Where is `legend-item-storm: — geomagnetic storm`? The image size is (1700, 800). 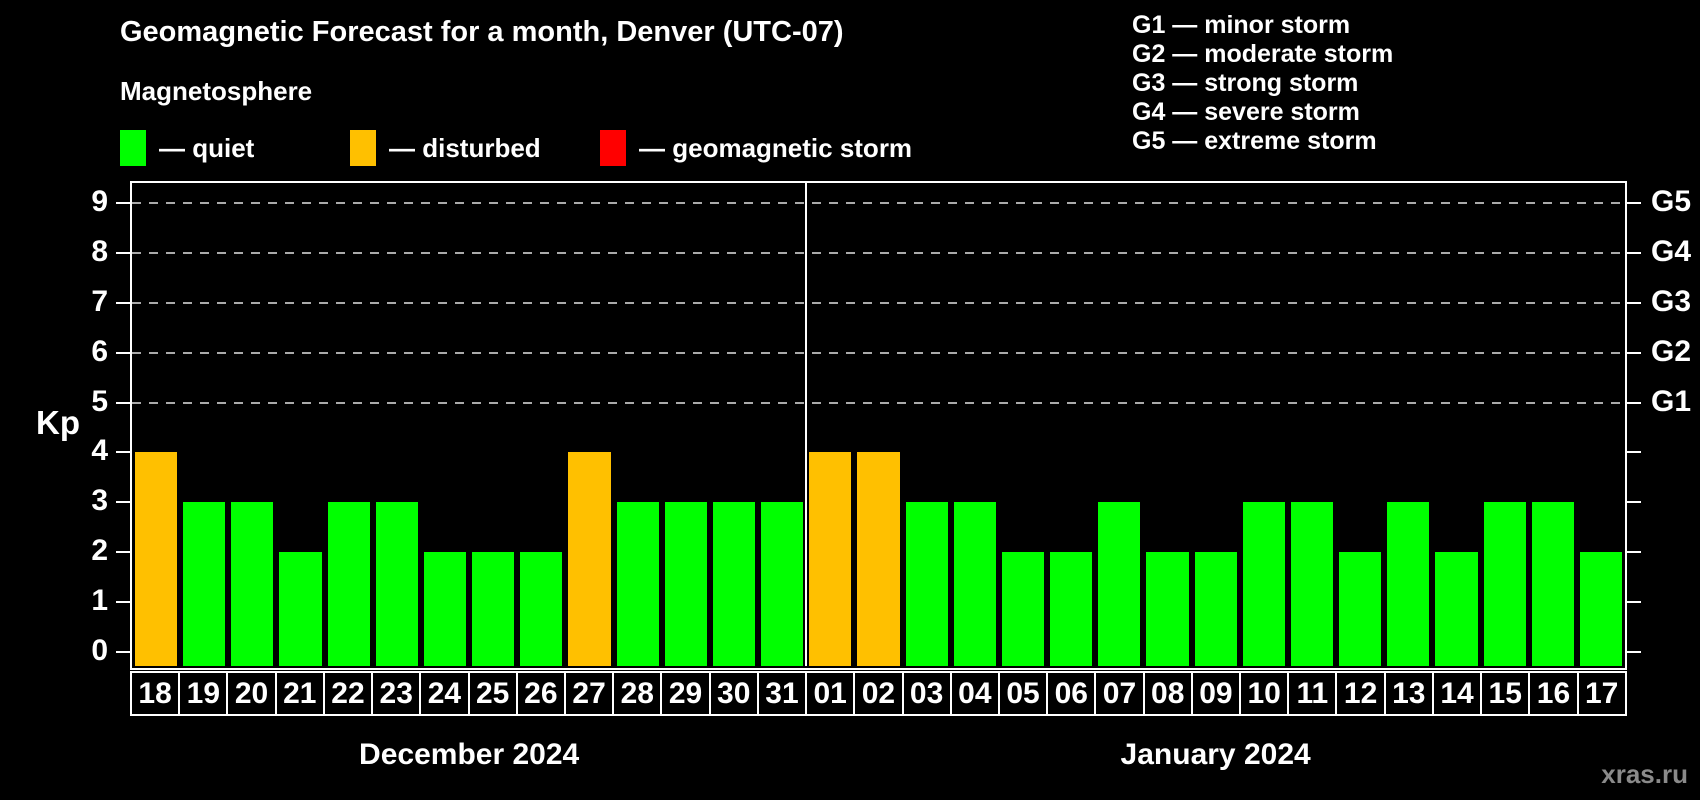 legend-item-storm: — geomagnetic storm is located at coordinates (756, 148).